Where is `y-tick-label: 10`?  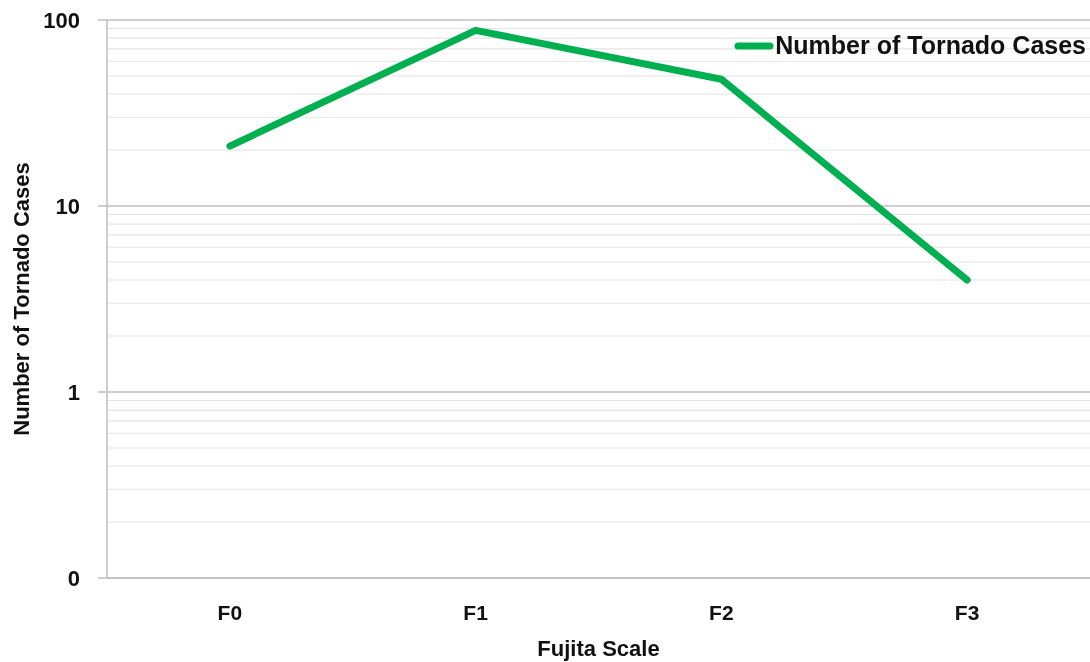 y-tick-label: 10 is located at coordinates (67, 206).